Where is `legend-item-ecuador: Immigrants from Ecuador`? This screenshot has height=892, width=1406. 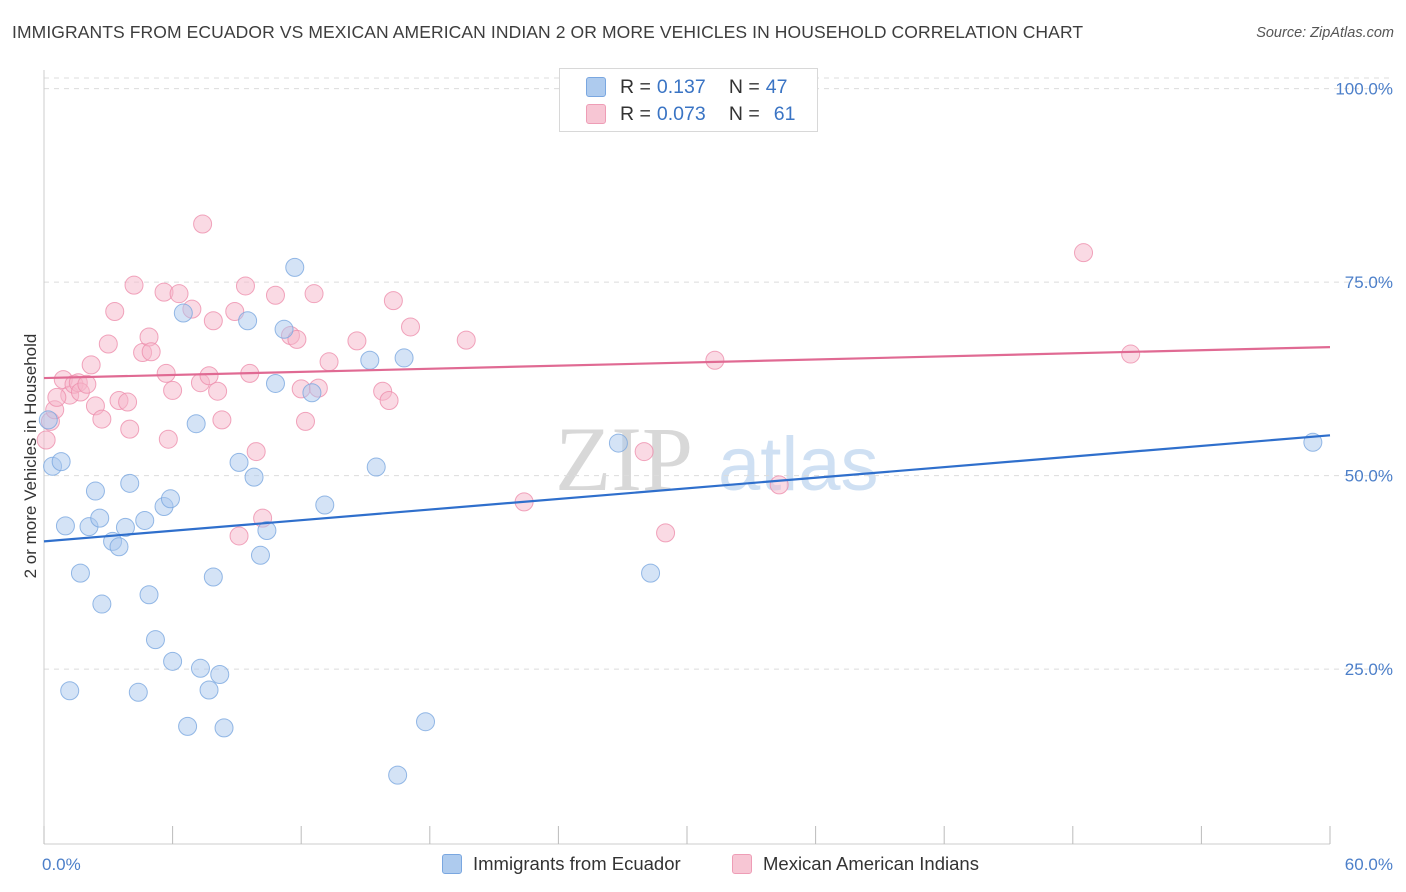 legend-item-ecuador: Immigrants from Ecuador is located at coordinates (561, 864).